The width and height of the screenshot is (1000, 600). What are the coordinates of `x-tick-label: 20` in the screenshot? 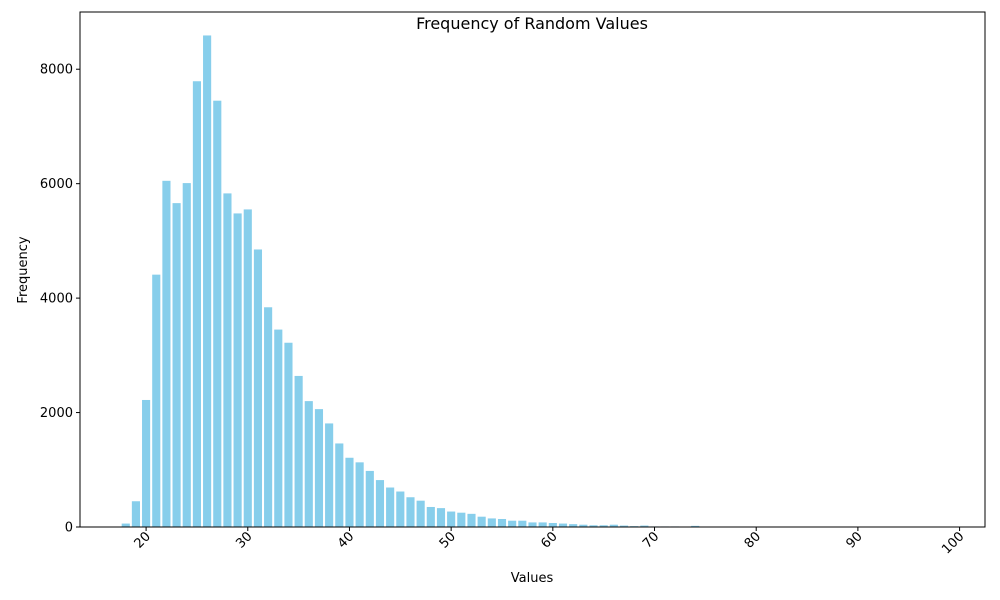 It's located at (143, 540).